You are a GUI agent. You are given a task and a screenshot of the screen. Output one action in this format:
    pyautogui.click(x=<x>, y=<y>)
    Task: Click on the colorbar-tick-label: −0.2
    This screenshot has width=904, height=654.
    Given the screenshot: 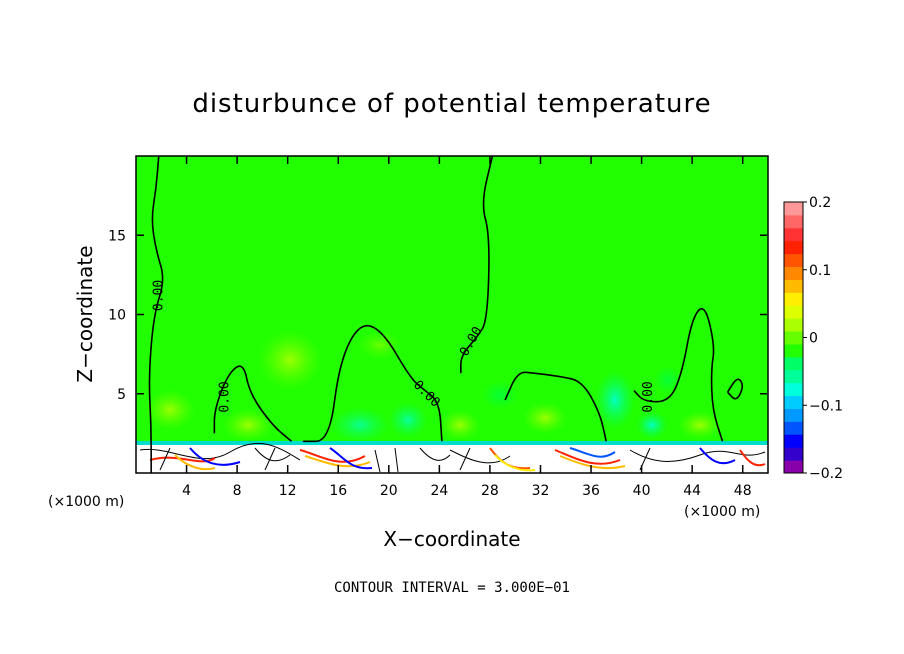 What is the action you would take?
    pyautogui.click(x=826, y=474)
    